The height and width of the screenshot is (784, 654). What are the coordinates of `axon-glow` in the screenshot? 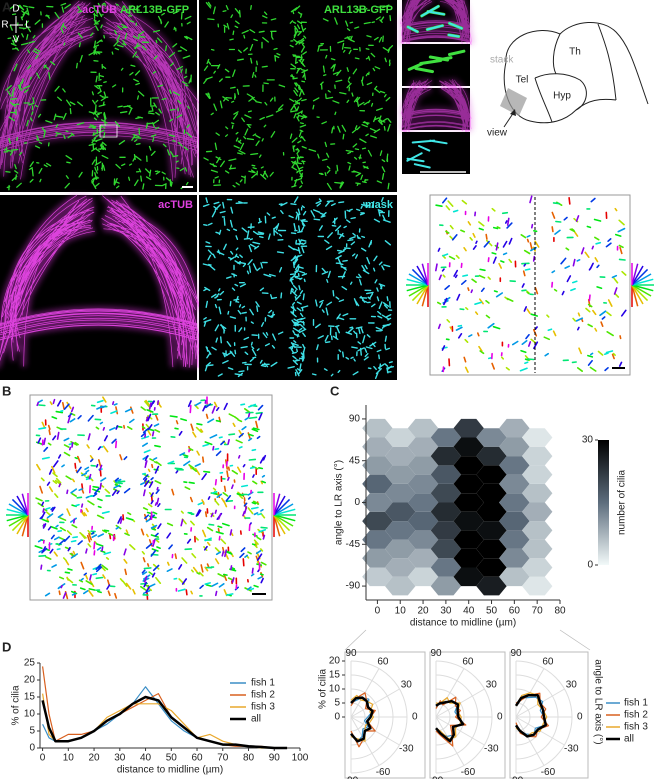 It's located at (436, 23).